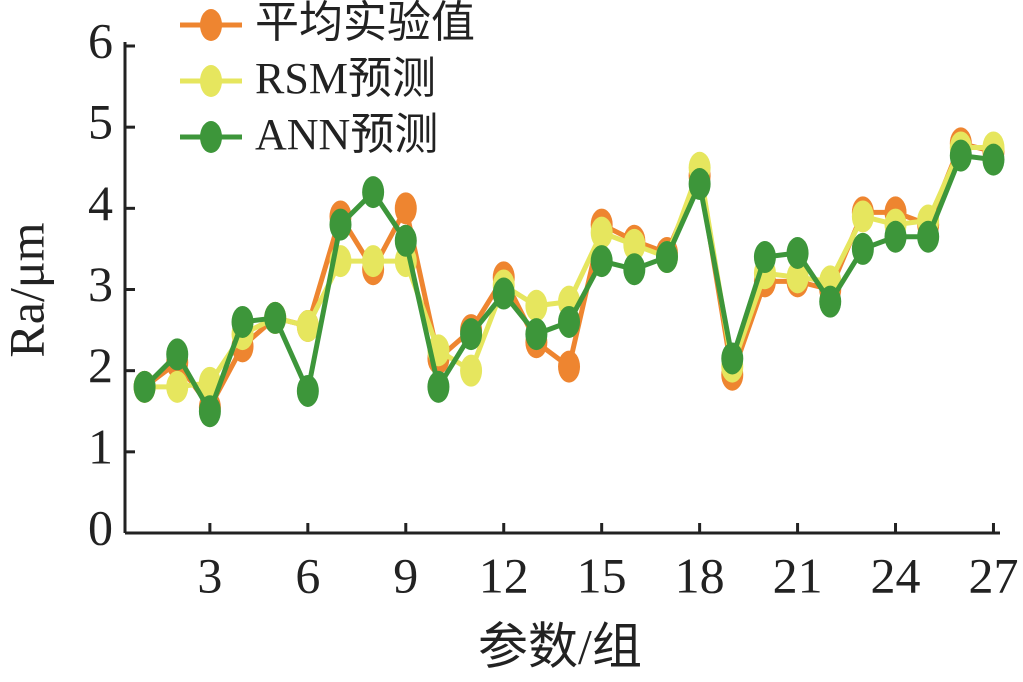  What do you see at coordinates (100, 122) in the screenshot?
I see `y-tick-label: 5` at bounding box center [100, 122].